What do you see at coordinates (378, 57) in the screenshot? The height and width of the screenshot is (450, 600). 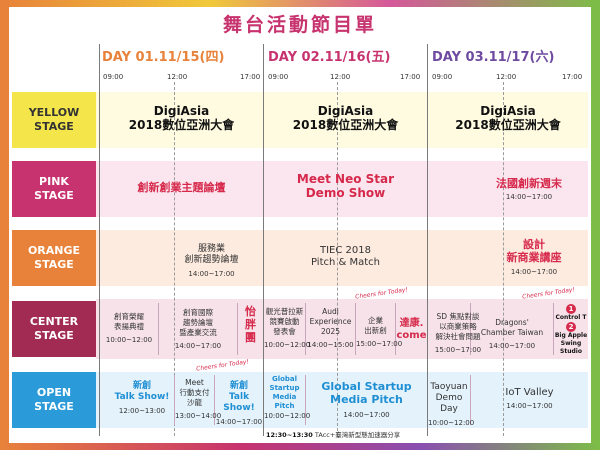 I see `day-2-weekday: (五)` at bounding box center [378, 57].